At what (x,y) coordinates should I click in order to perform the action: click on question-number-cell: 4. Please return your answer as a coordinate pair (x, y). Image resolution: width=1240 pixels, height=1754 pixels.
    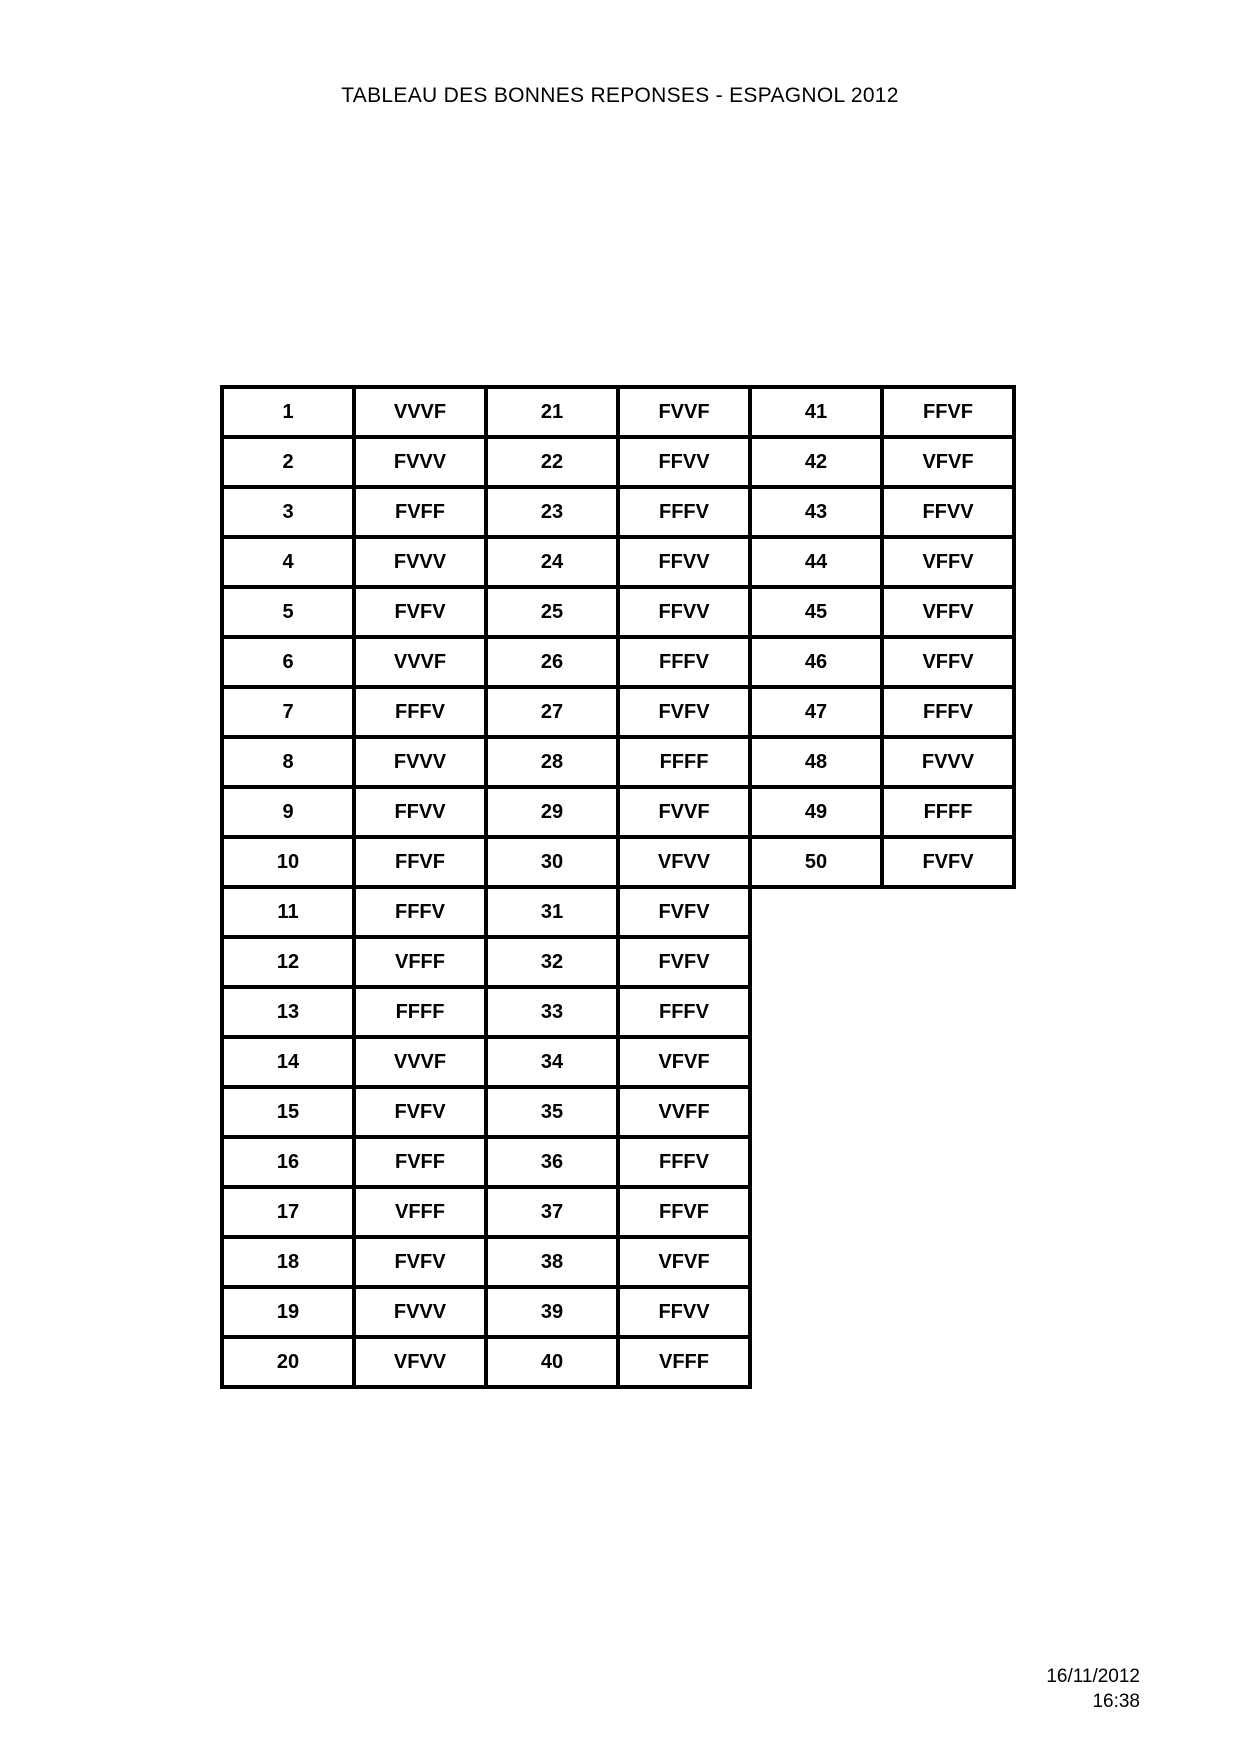
    Looking at the image, I should click on (288, 562).